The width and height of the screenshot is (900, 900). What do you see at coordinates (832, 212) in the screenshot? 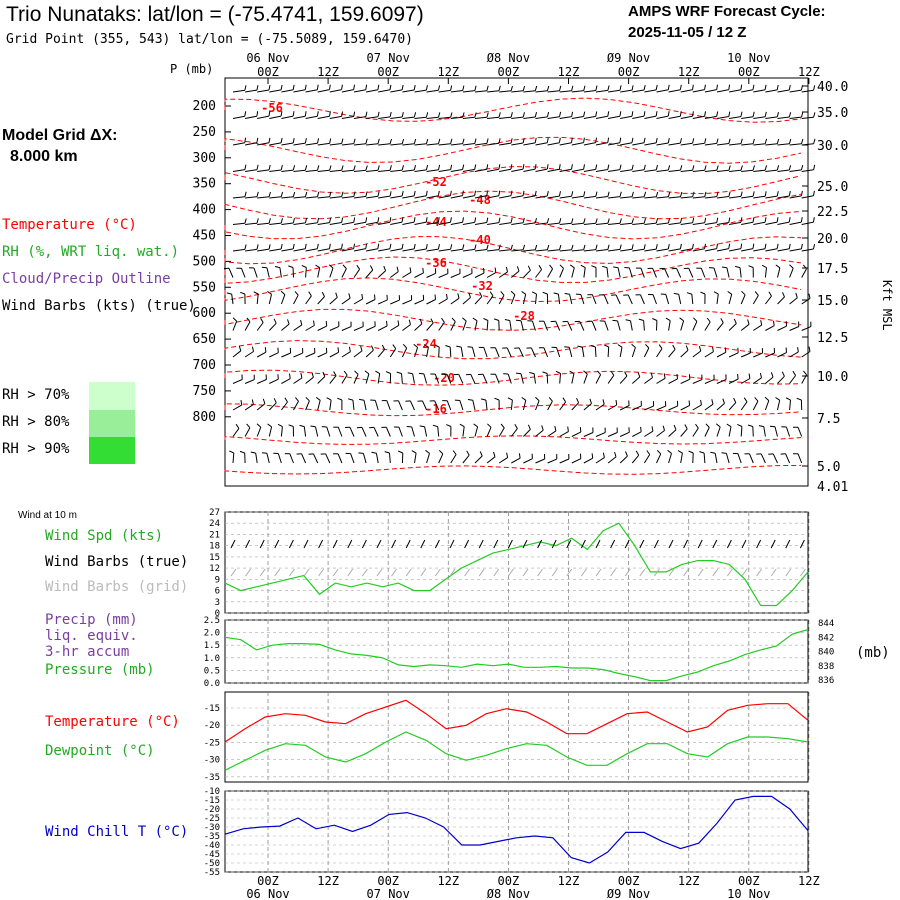
I see `height-tick-label: 22.5` at bounding box center [832, 212].